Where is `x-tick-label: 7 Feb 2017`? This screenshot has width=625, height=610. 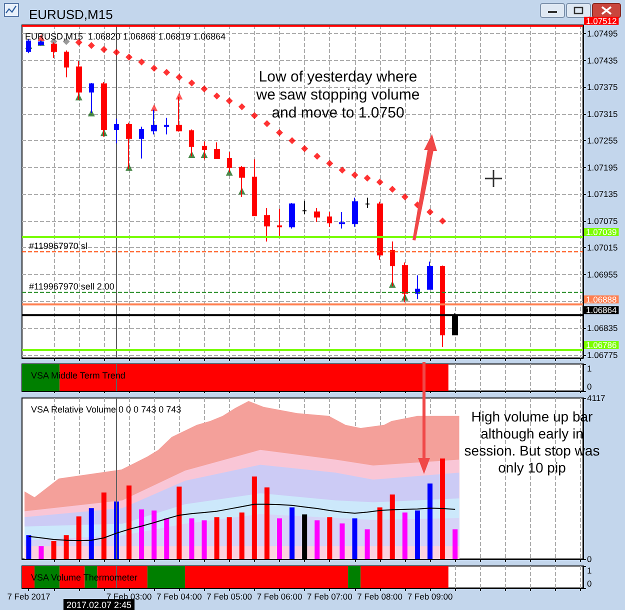 x-tick-label: 7 Feb 2017 is located at coordinates (28, 597).